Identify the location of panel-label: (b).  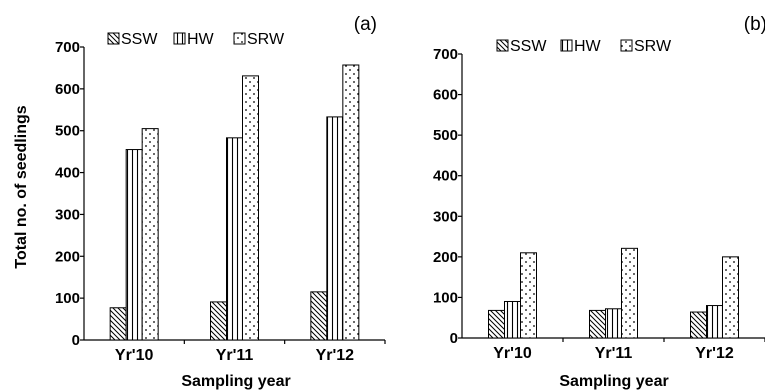
(754, 24).